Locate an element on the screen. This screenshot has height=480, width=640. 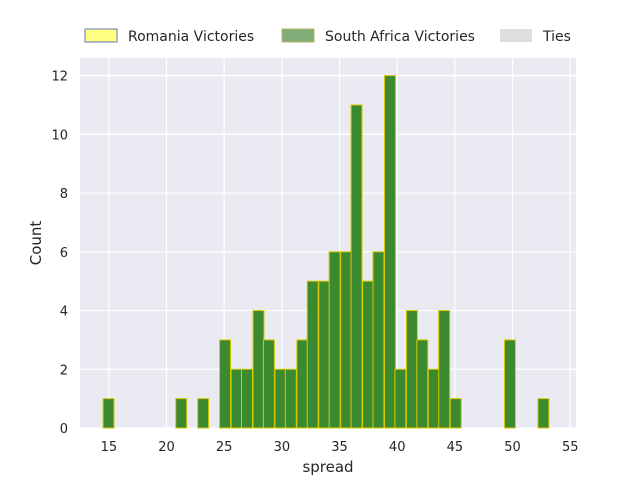
x-tick-label: 30 is located at coordinates (282, 447).